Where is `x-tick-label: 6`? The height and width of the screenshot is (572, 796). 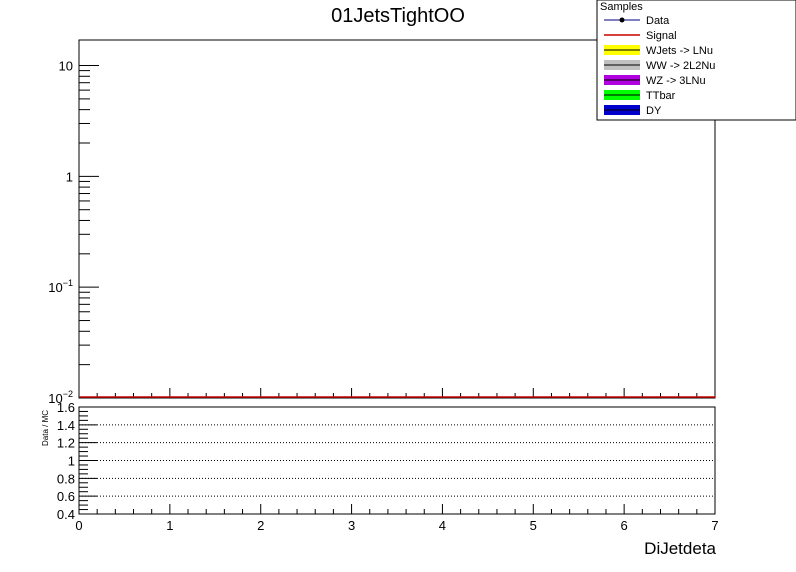 x-tick-label: 6 is located at coordinates (624, 525).